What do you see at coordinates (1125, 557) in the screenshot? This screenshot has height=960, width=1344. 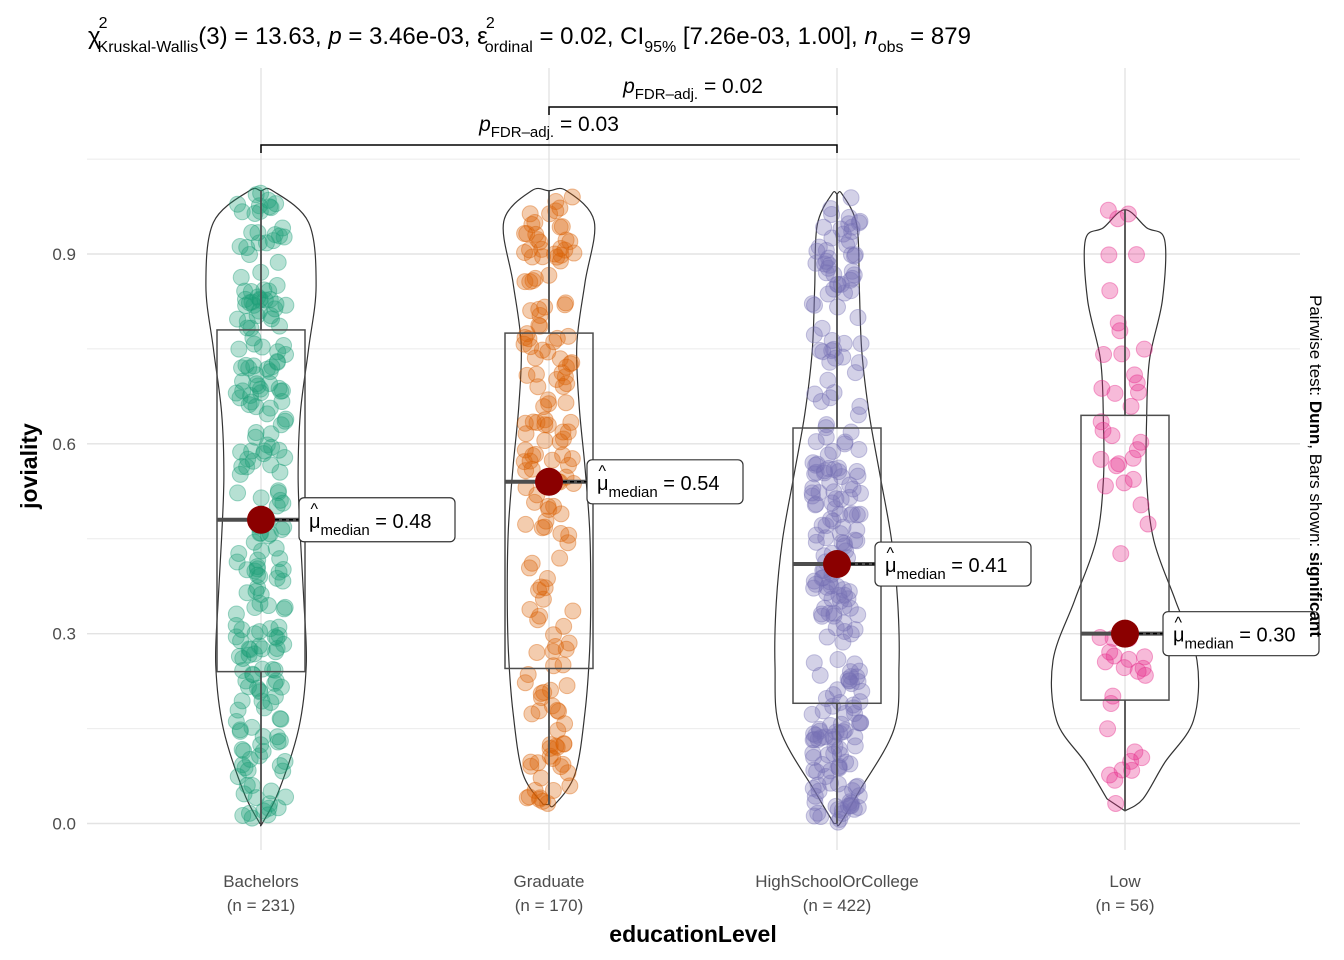 I see `box-iqr` at bounding box center [1125, 557].